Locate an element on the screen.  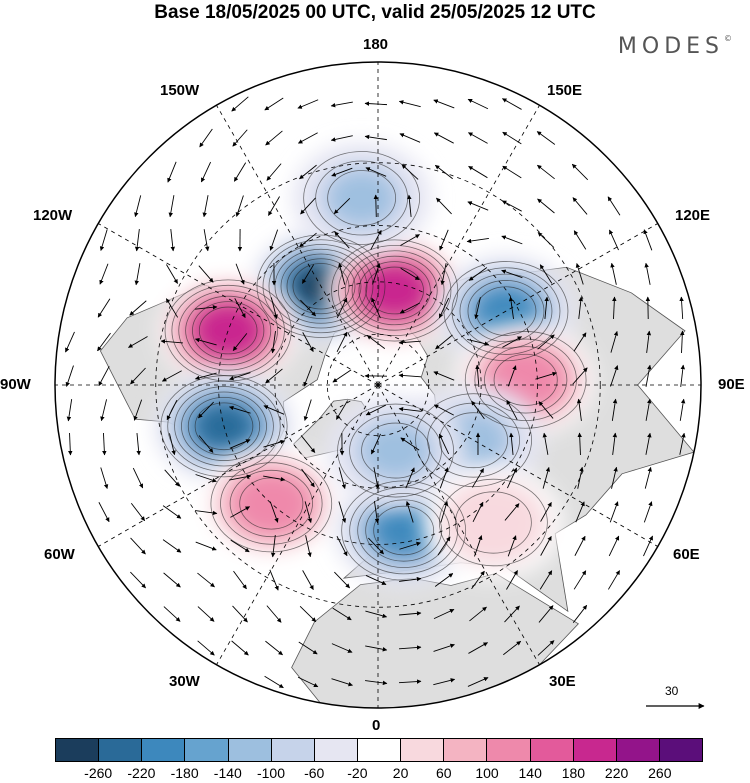
longitude-label: 60E is located at coordinates (686, 554).